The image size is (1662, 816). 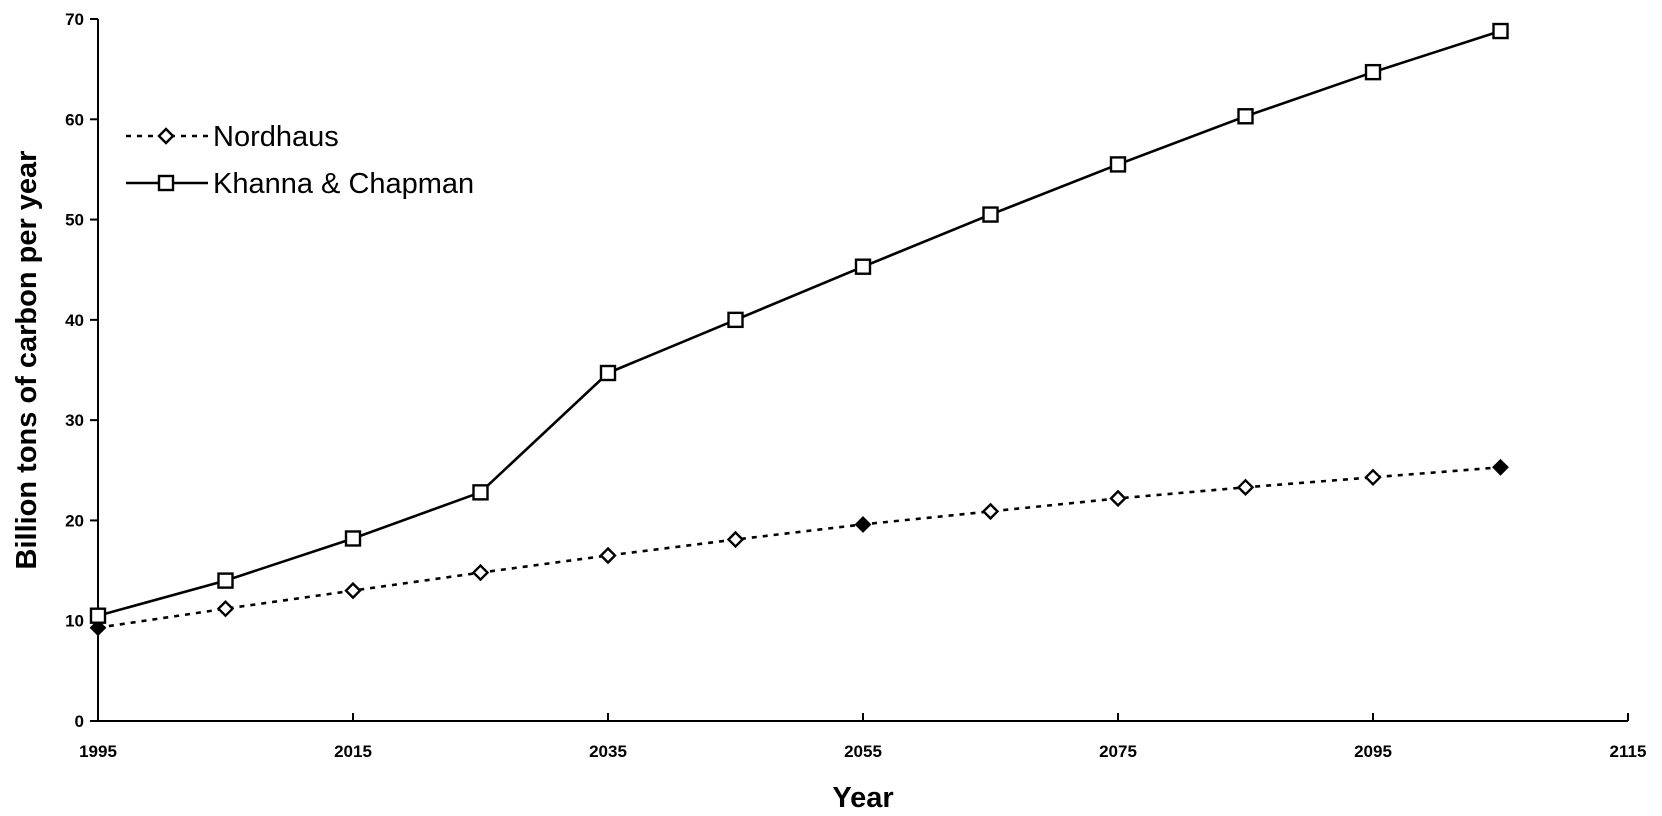 What do you see at coordinates (74, 520) in the screenshot?
I see `y-tick-label: 20` at bounding box center [74, 520].